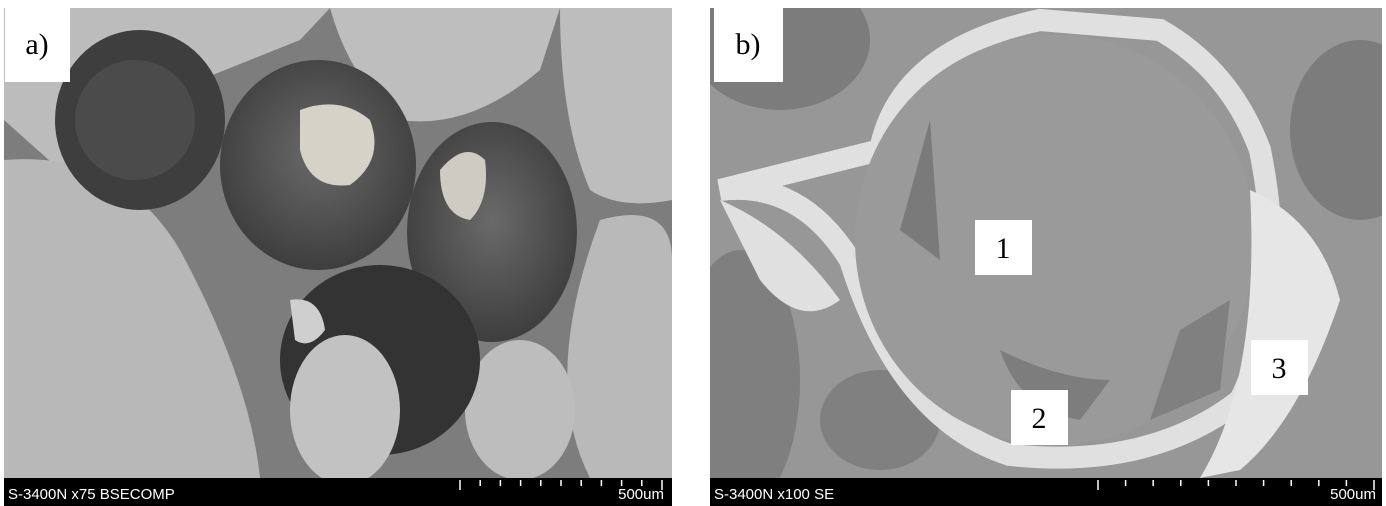 The height and width of the screenshot is (506, 1386). I want to click on region-marker: 1, so click(1003, 248).